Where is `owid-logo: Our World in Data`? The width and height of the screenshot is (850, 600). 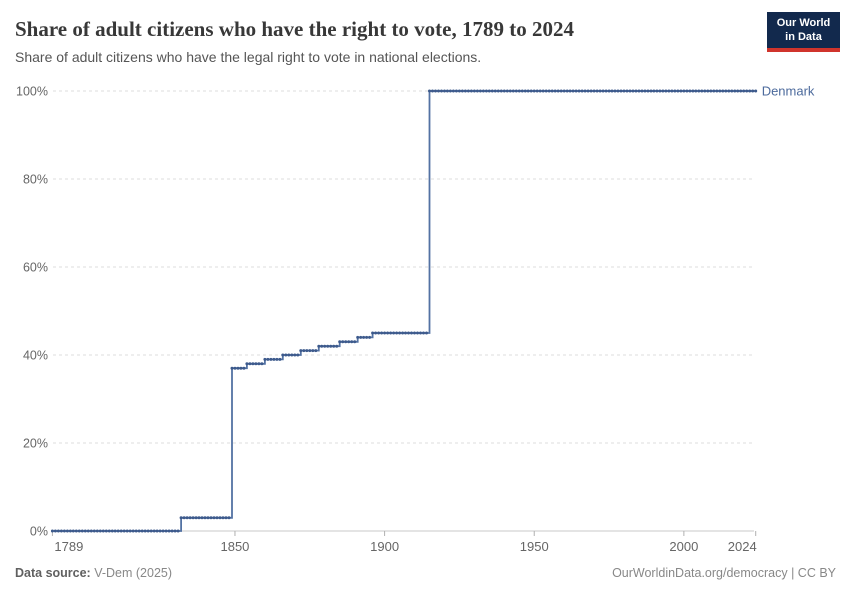
owid-logo: Our World in Data is located at coordinates (803, 32).